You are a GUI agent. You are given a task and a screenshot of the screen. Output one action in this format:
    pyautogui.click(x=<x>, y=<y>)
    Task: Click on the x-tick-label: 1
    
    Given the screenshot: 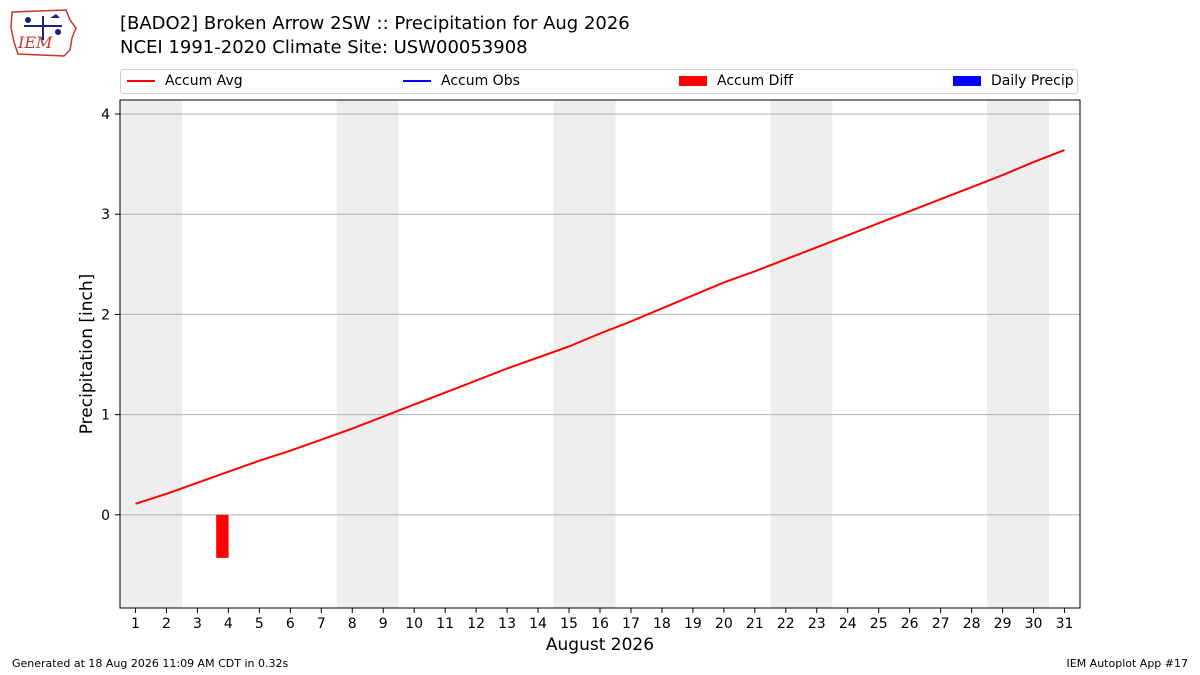 What is the action you would take?
    pyautogui.click(x=135, y=624)
    